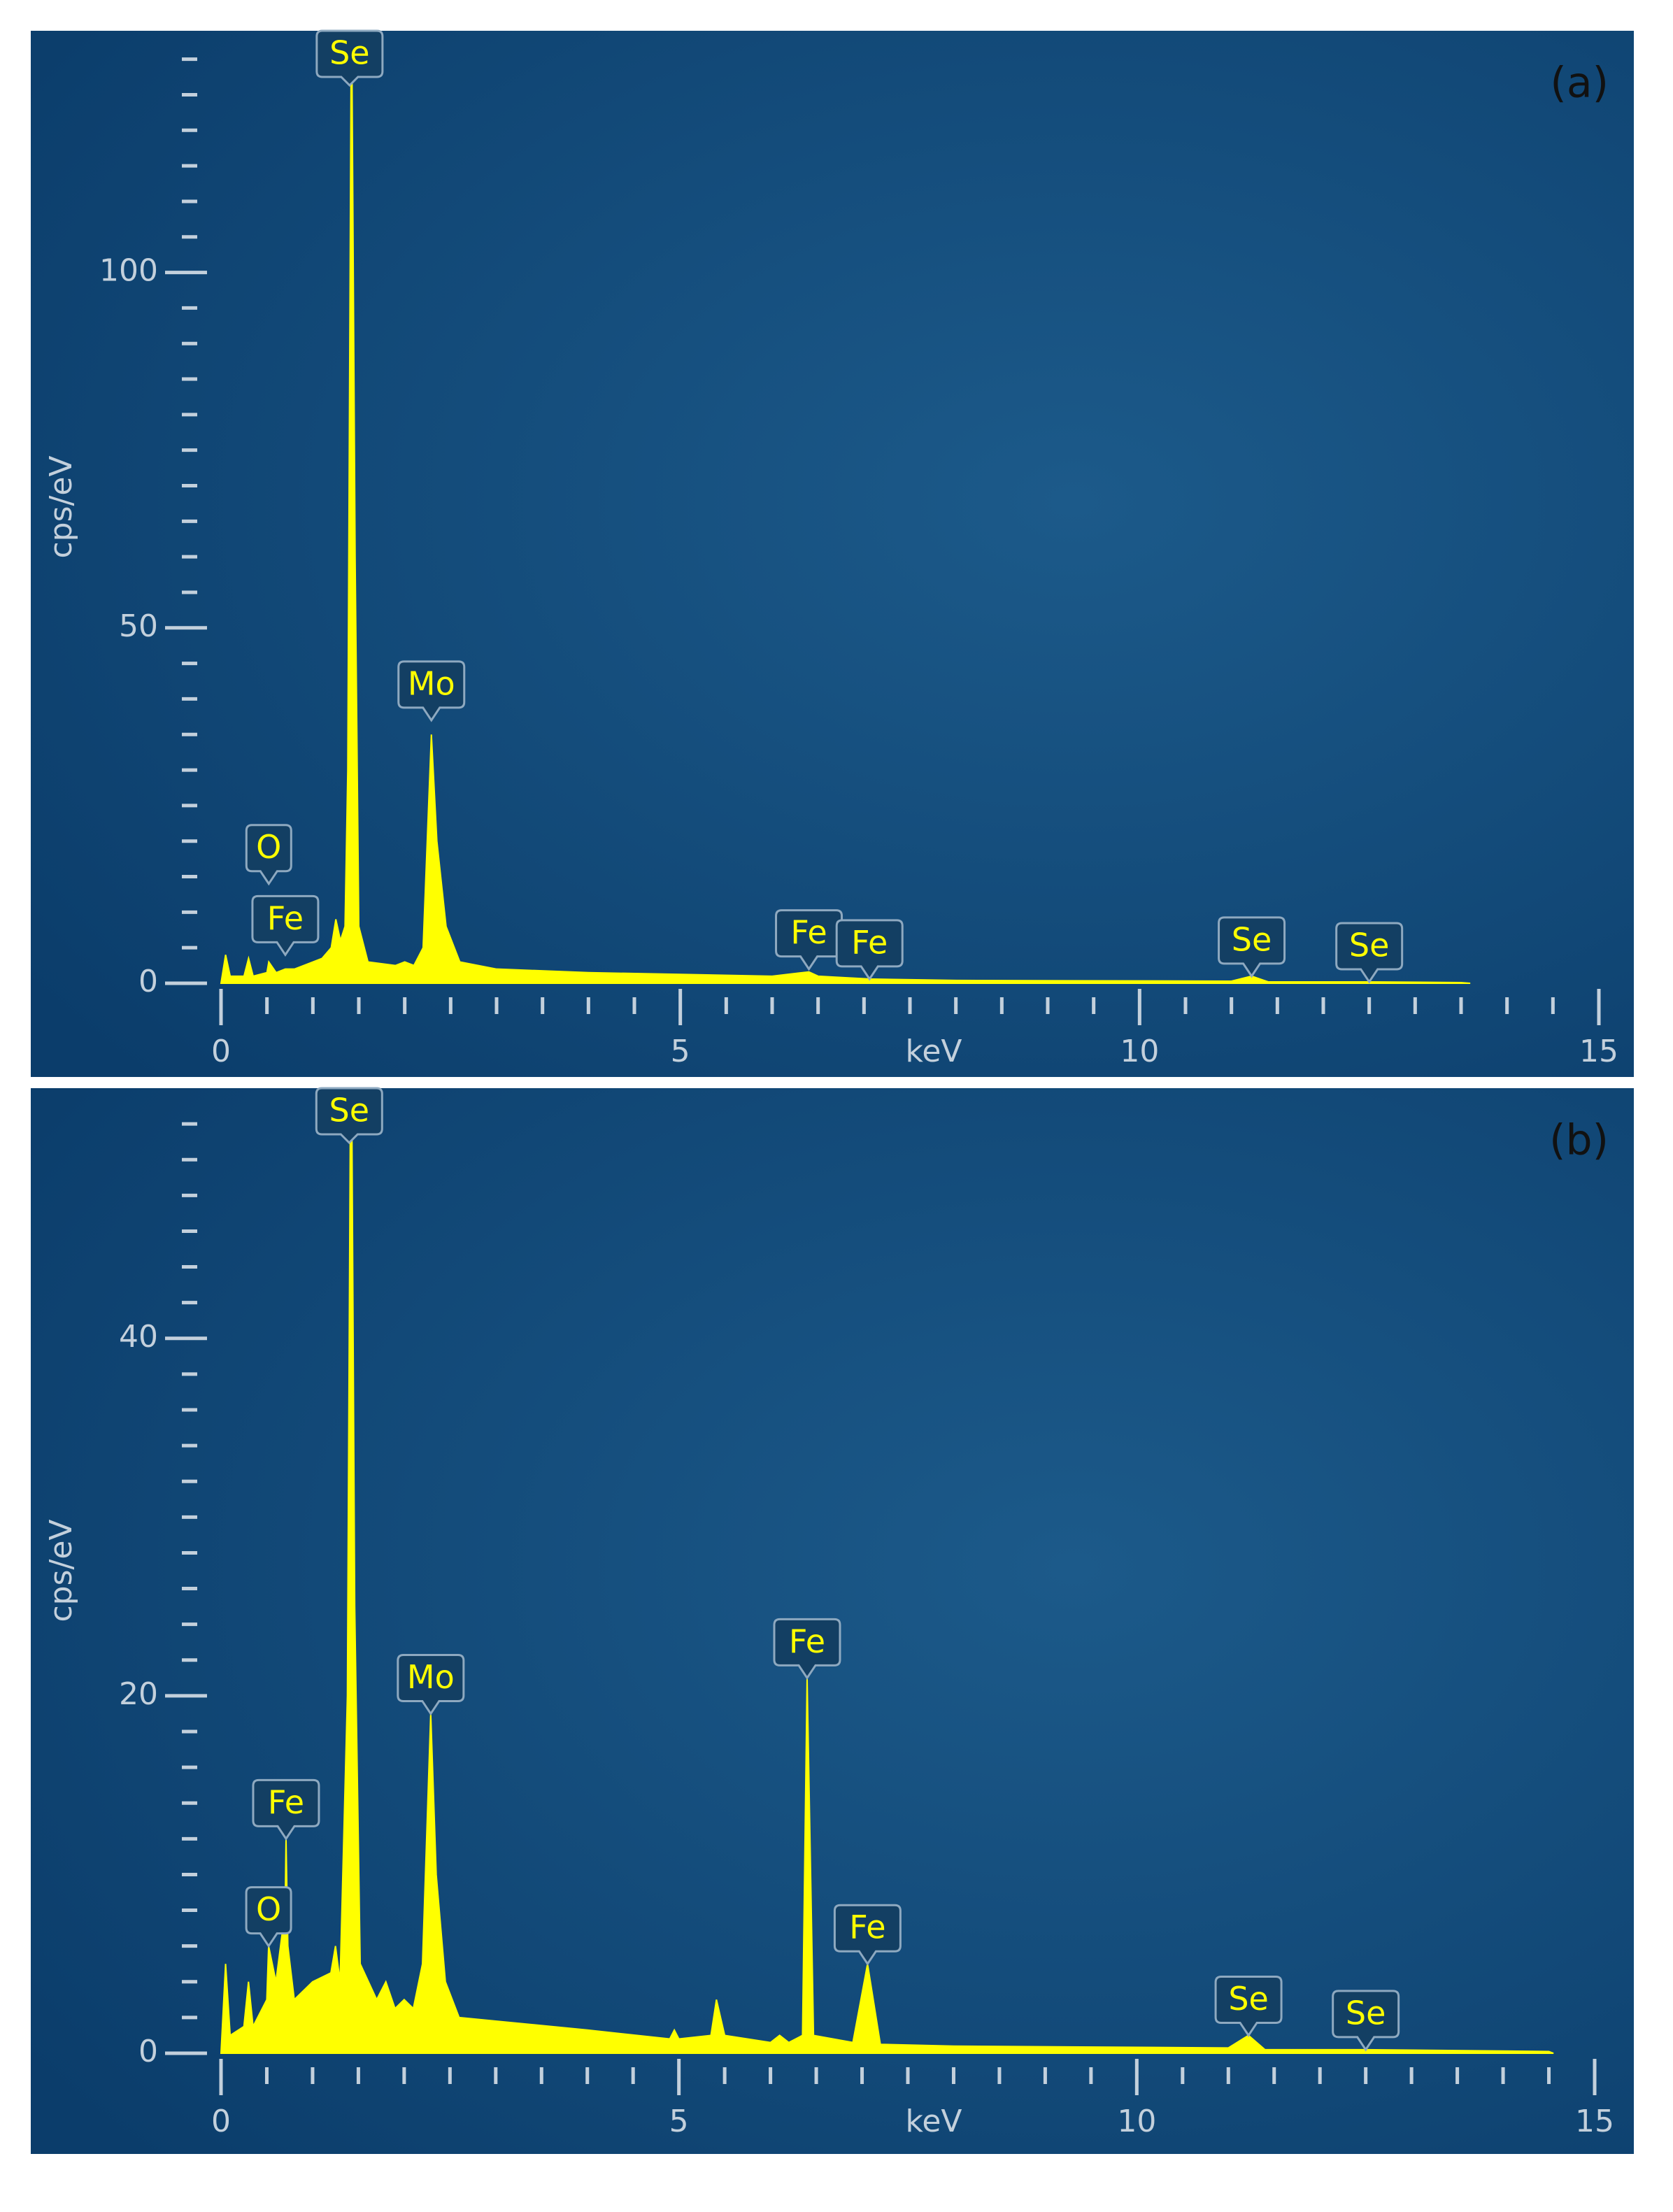  What do you see at coordinates (128, 271) in the screenshot?
I see `y-tick-label: 100` at bounding box center [128, 271].